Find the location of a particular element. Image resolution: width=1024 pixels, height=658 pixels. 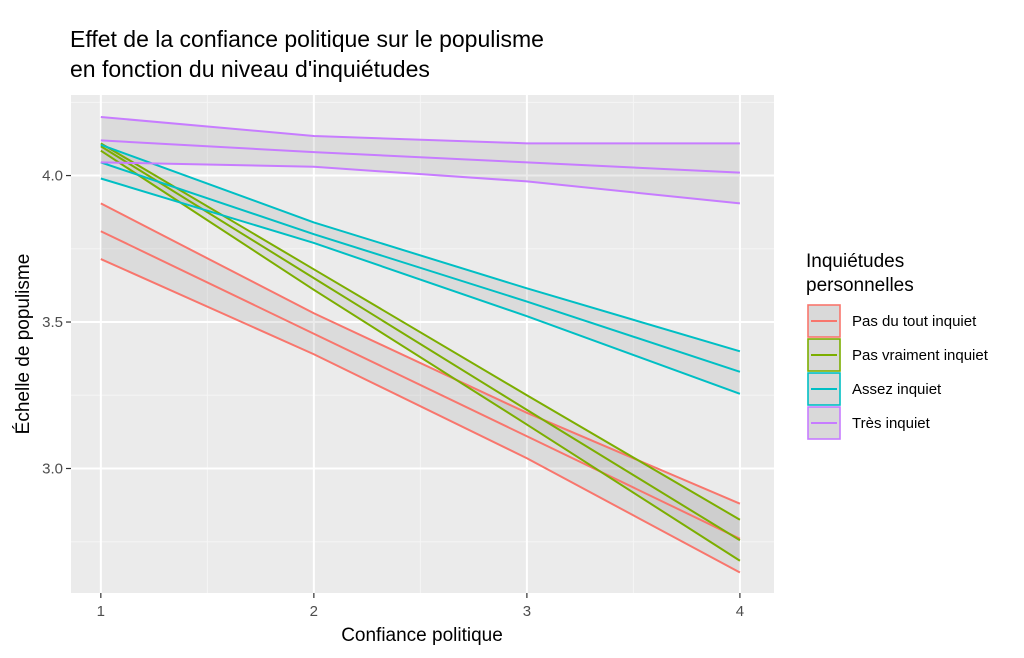

legend-label-1: Pas vraiment inquiet is located at coordinates (920, 355).